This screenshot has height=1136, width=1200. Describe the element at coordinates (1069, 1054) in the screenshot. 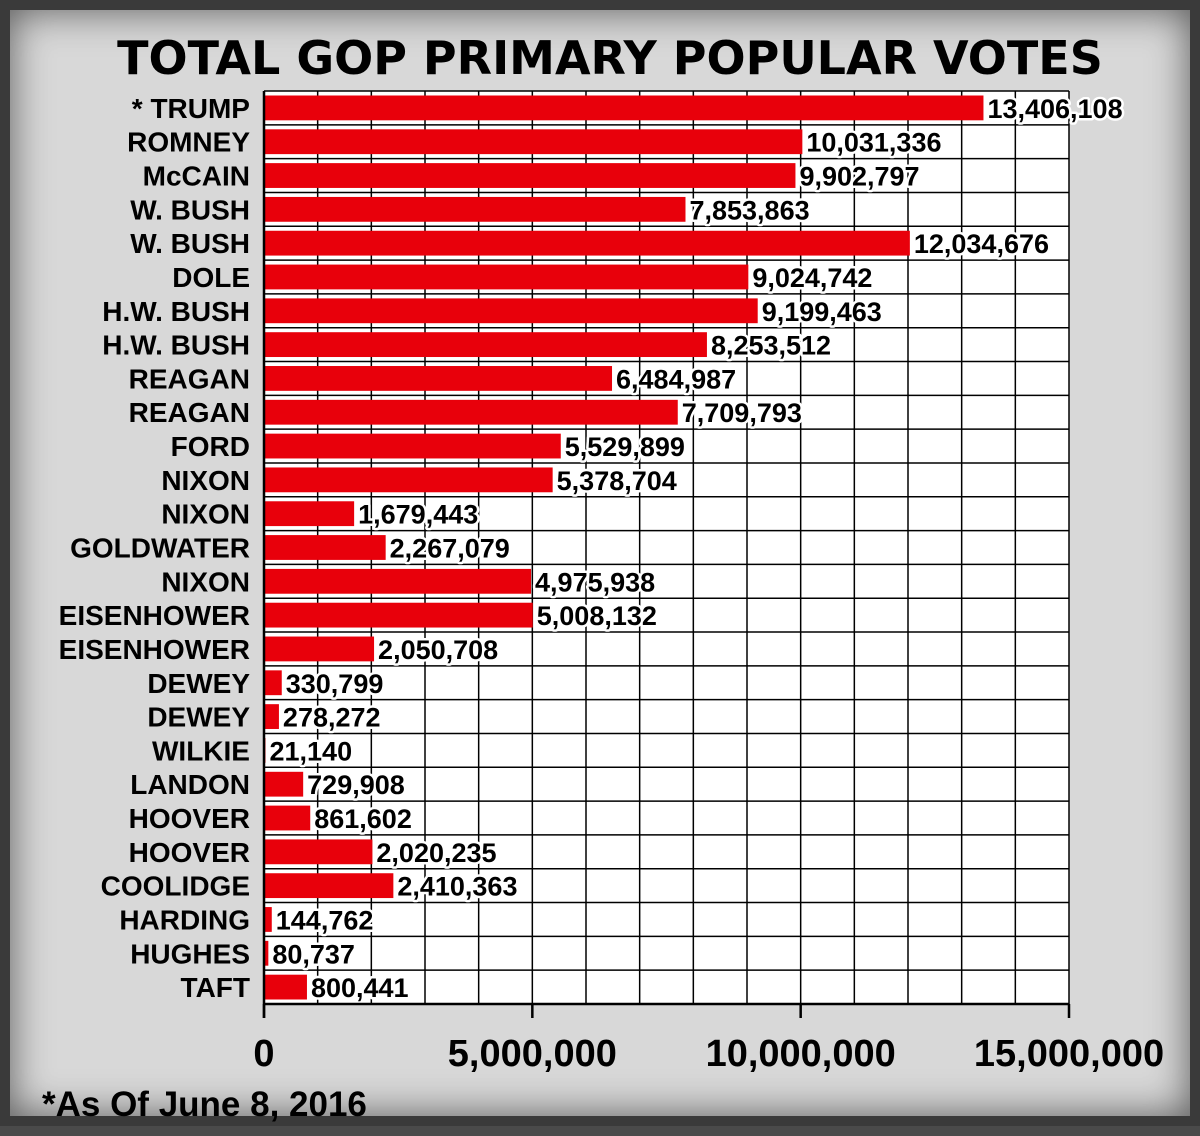

I see `x-tick-label: 15,000,000` at that location.